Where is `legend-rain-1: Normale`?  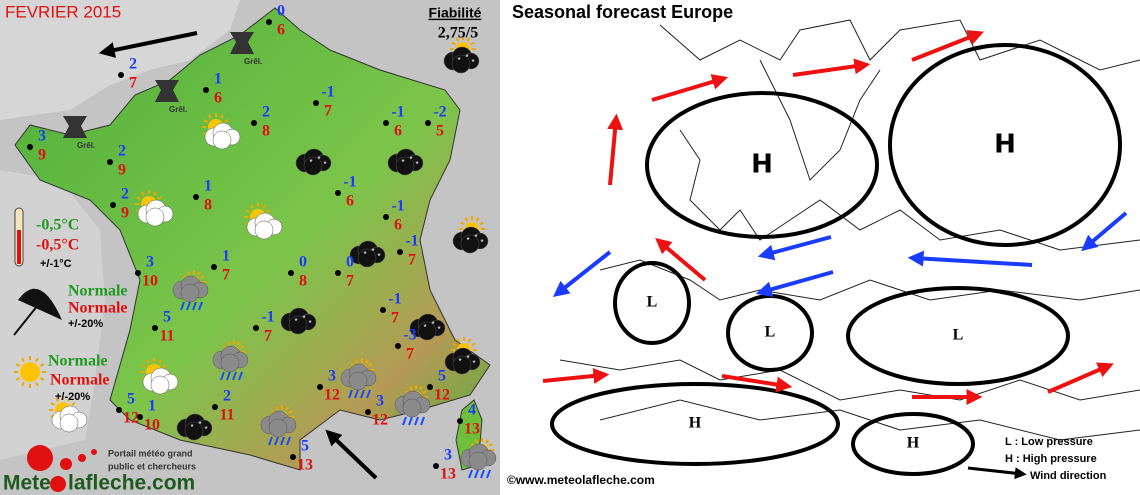
legend-rain-1: Normale is located at coordinates (98, 291).